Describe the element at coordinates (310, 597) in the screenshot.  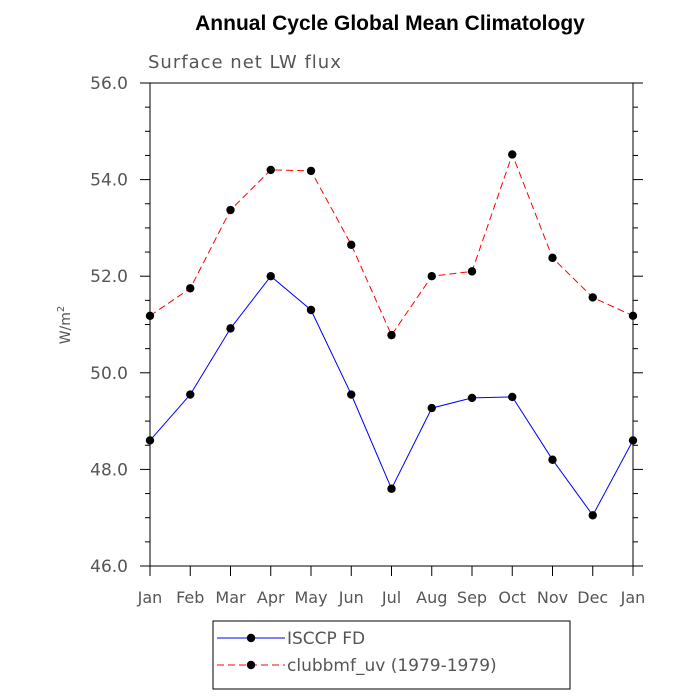
I see `x-tick-label: May` at that location.